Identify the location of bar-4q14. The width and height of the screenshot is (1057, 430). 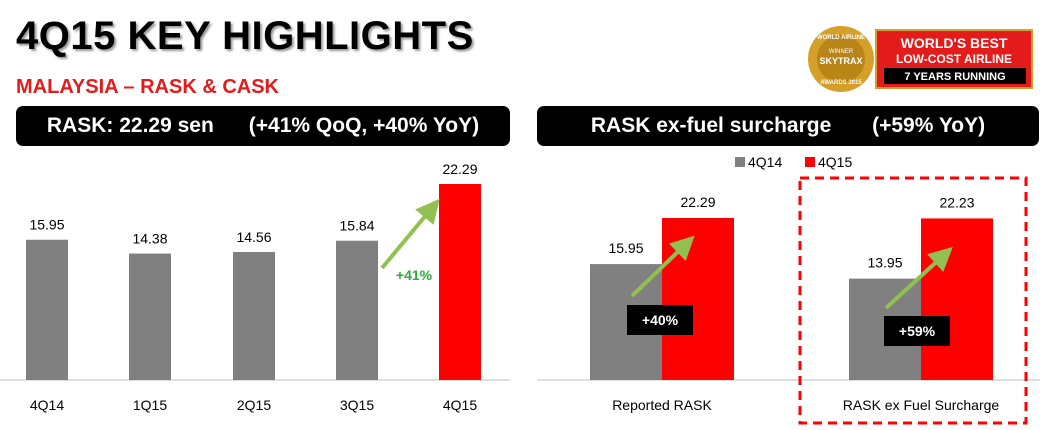
(47, 309).